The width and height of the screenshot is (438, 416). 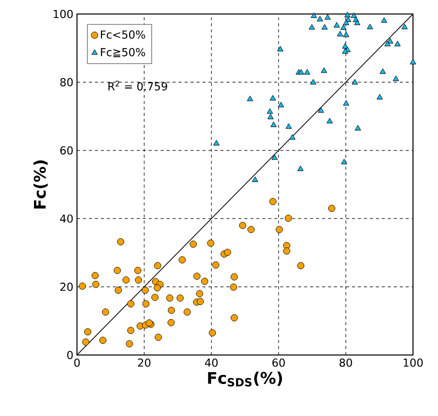 What do you see at coordinates (77, 362) in the screenshot?
I see `x-tick-label: 0` at bounding box center [77, 362].